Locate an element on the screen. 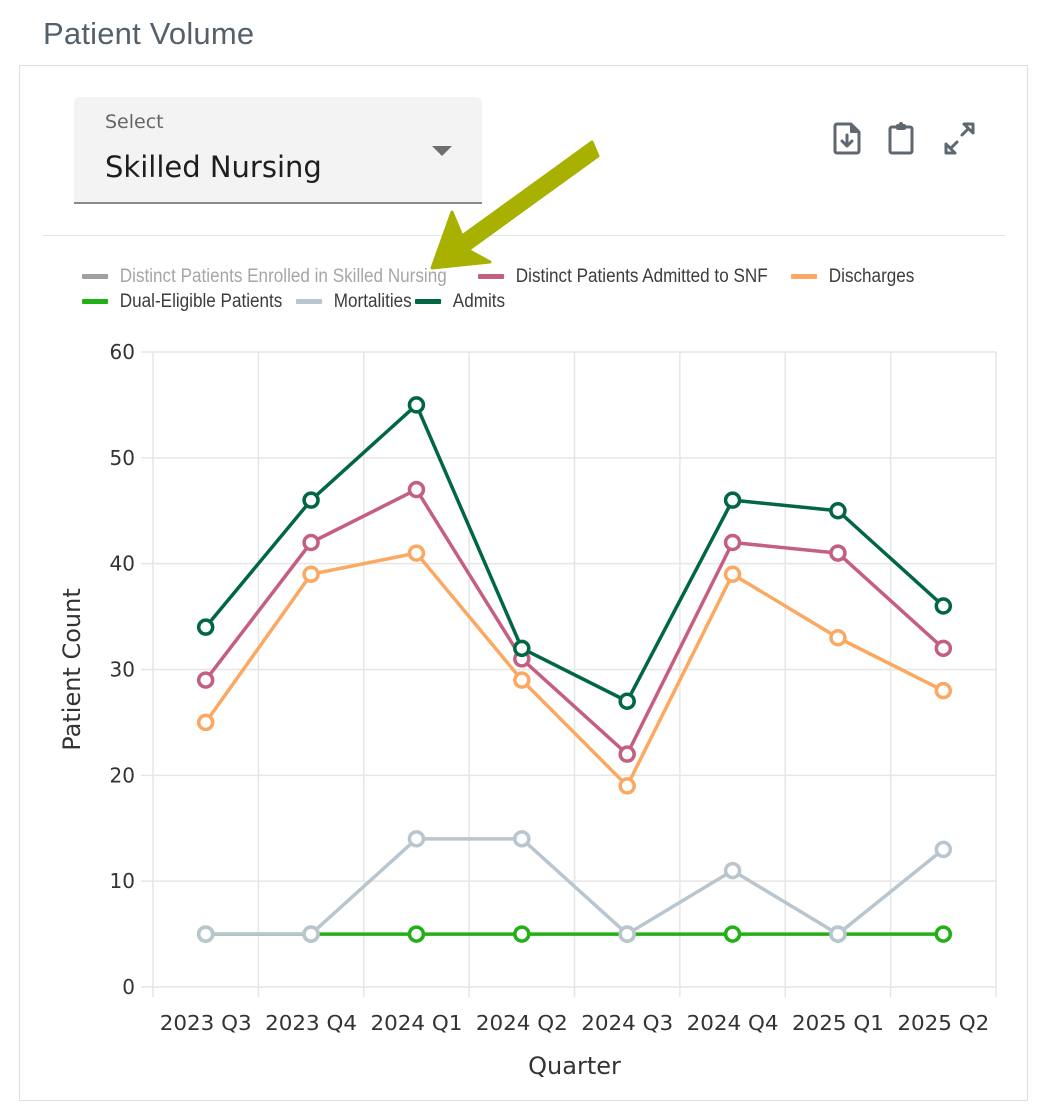 Image resolution: width=1038 pixels, height=1115 pixels. series-line is located at coordinates (575, 886).